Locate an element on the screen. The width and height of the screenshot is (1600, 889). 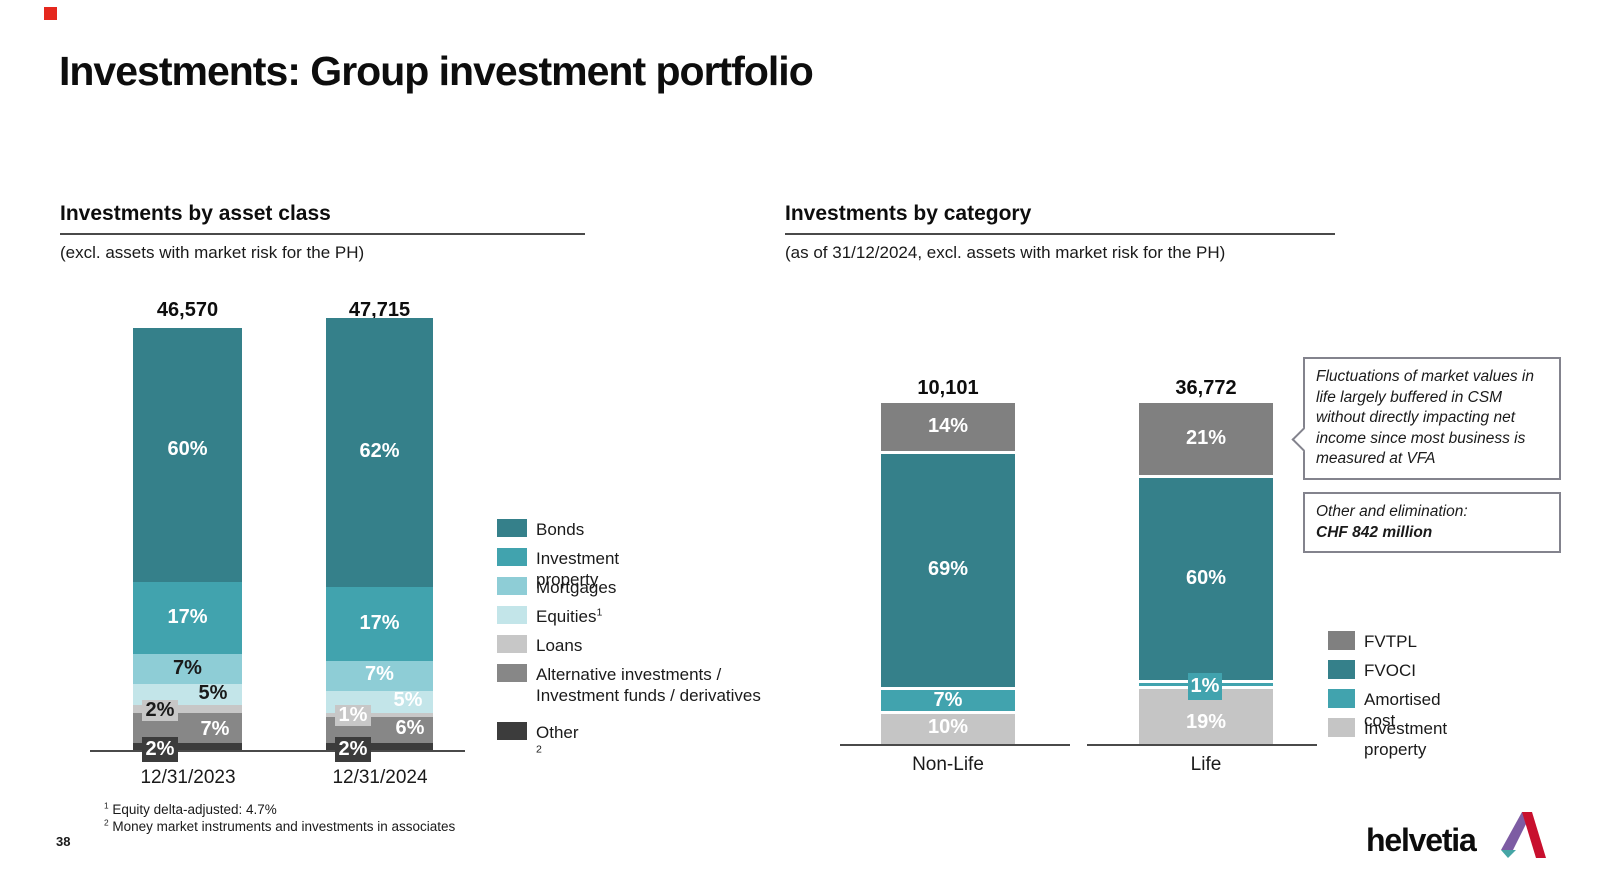
equities-swatch is located at coordinates (512, 615).